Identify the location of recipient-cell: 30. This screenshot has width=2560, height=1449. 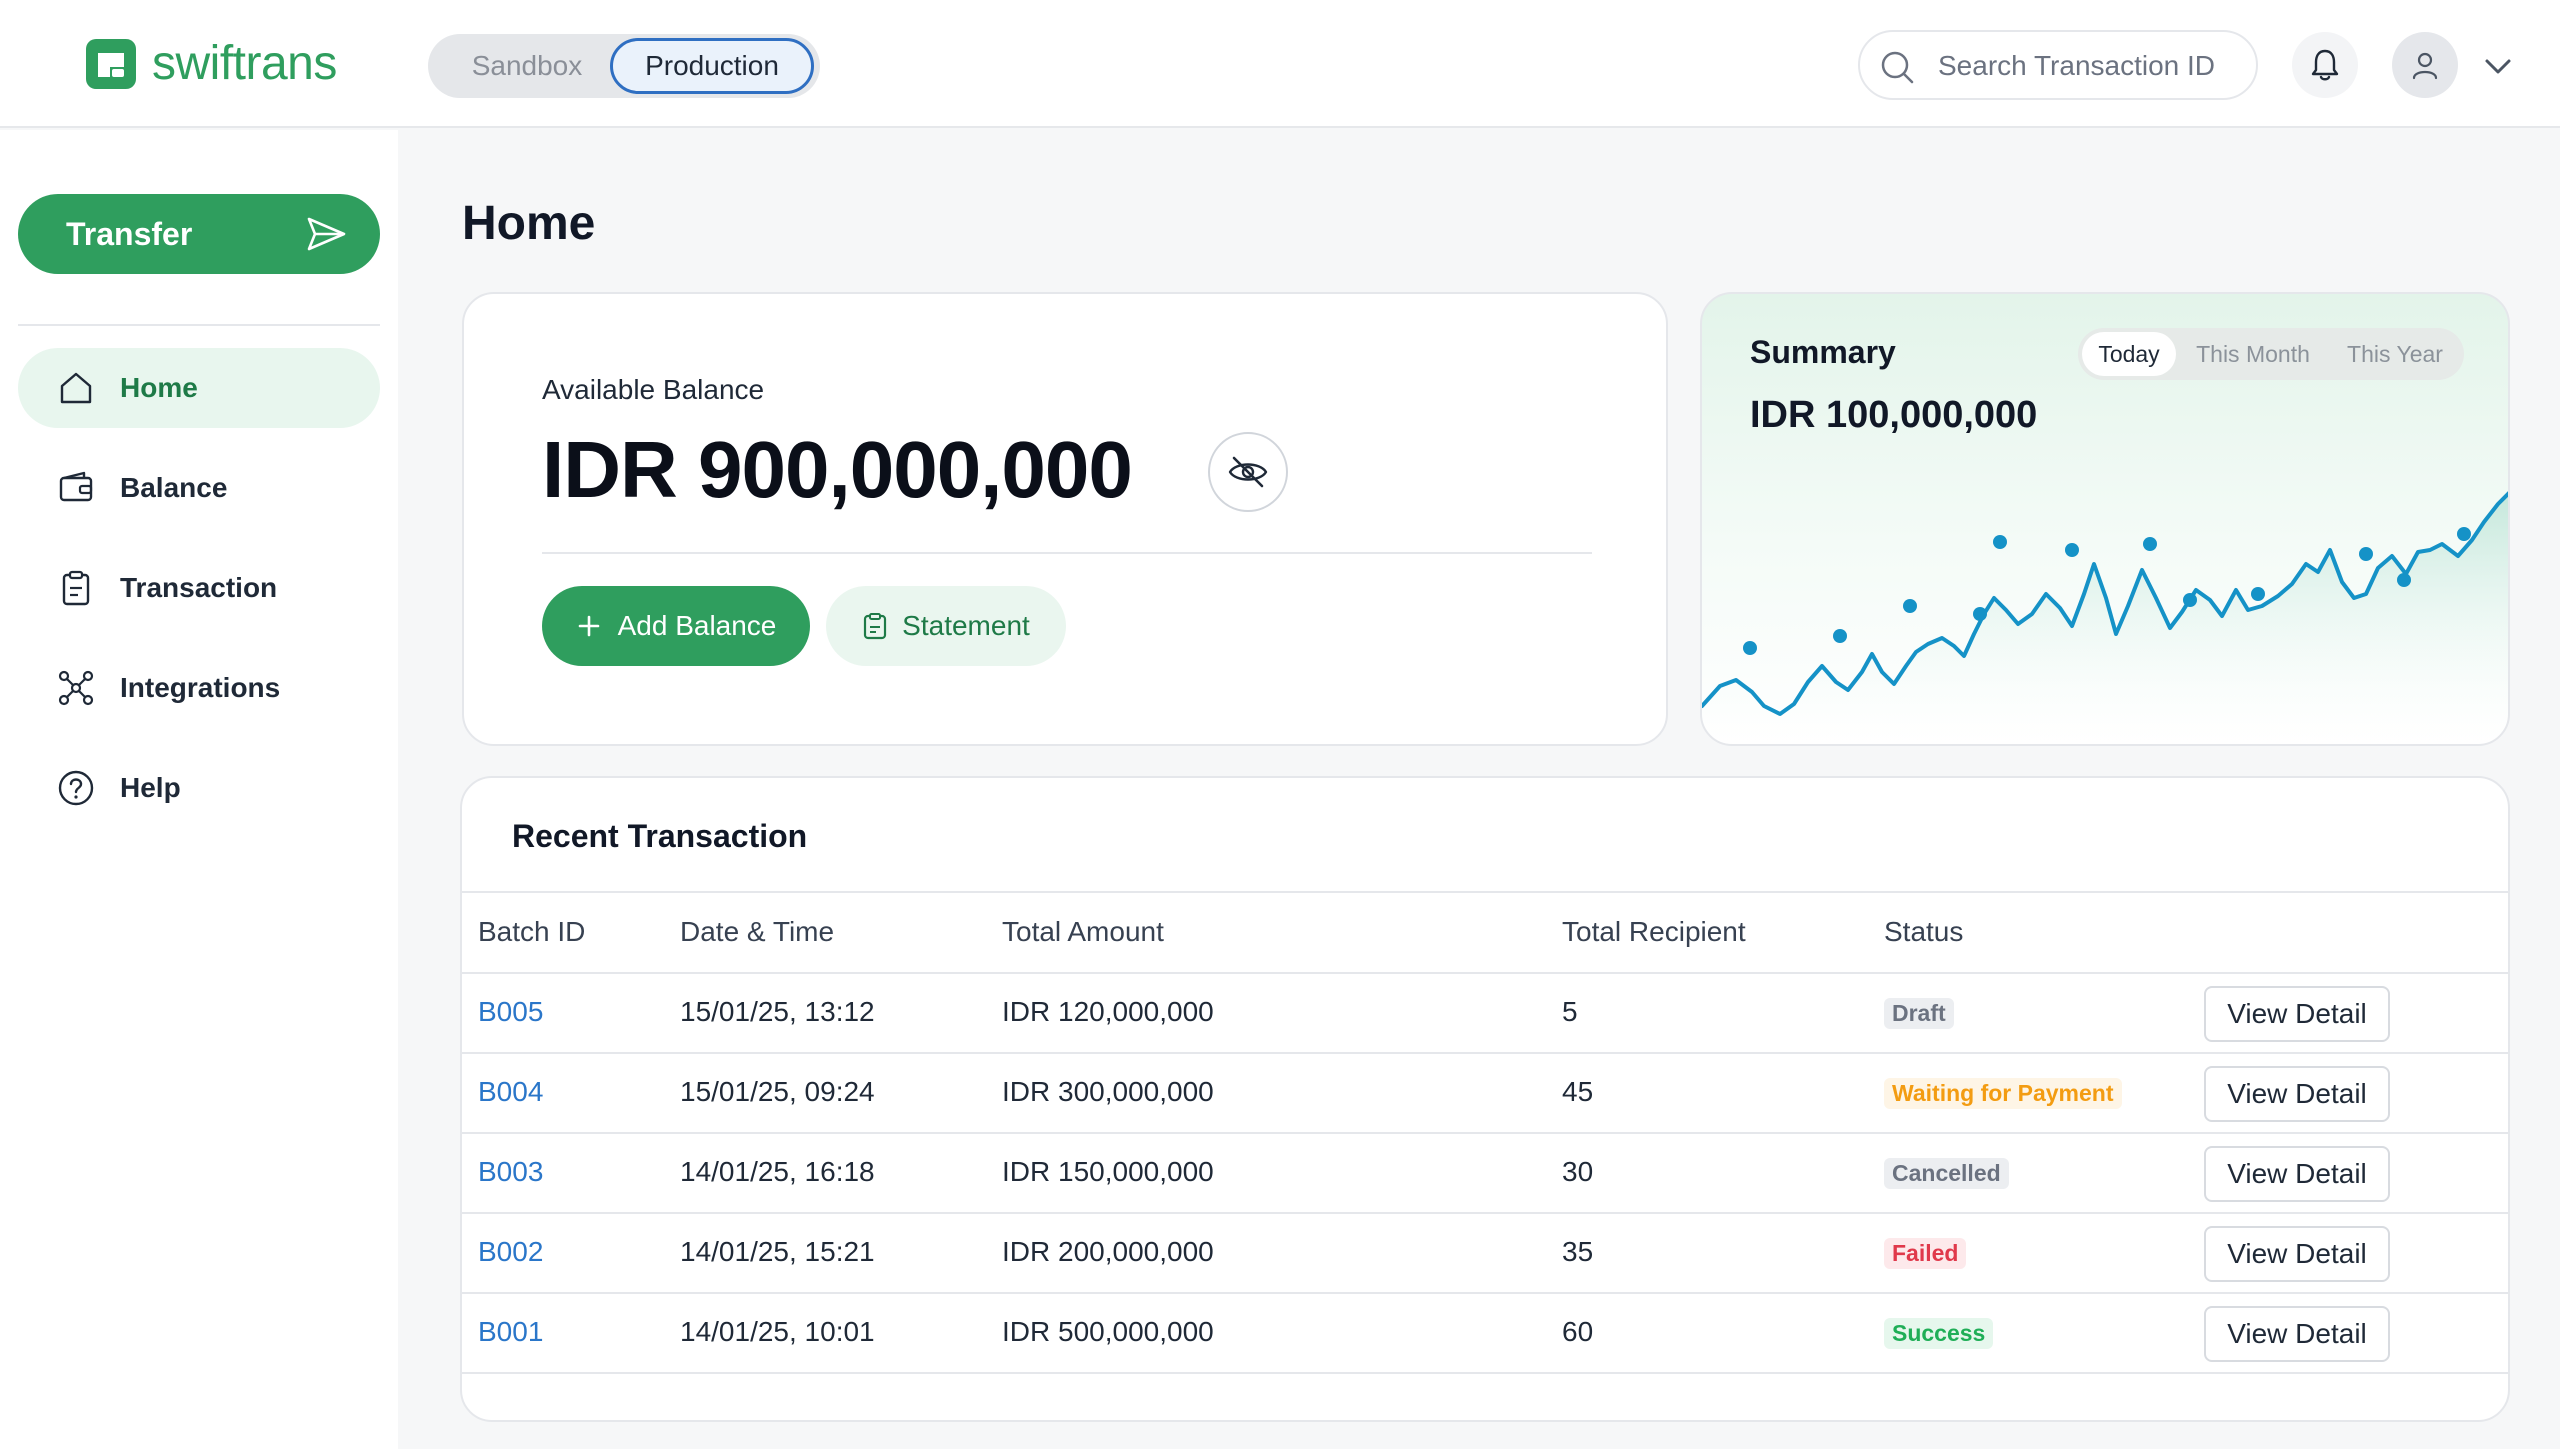
(1578, 1171).